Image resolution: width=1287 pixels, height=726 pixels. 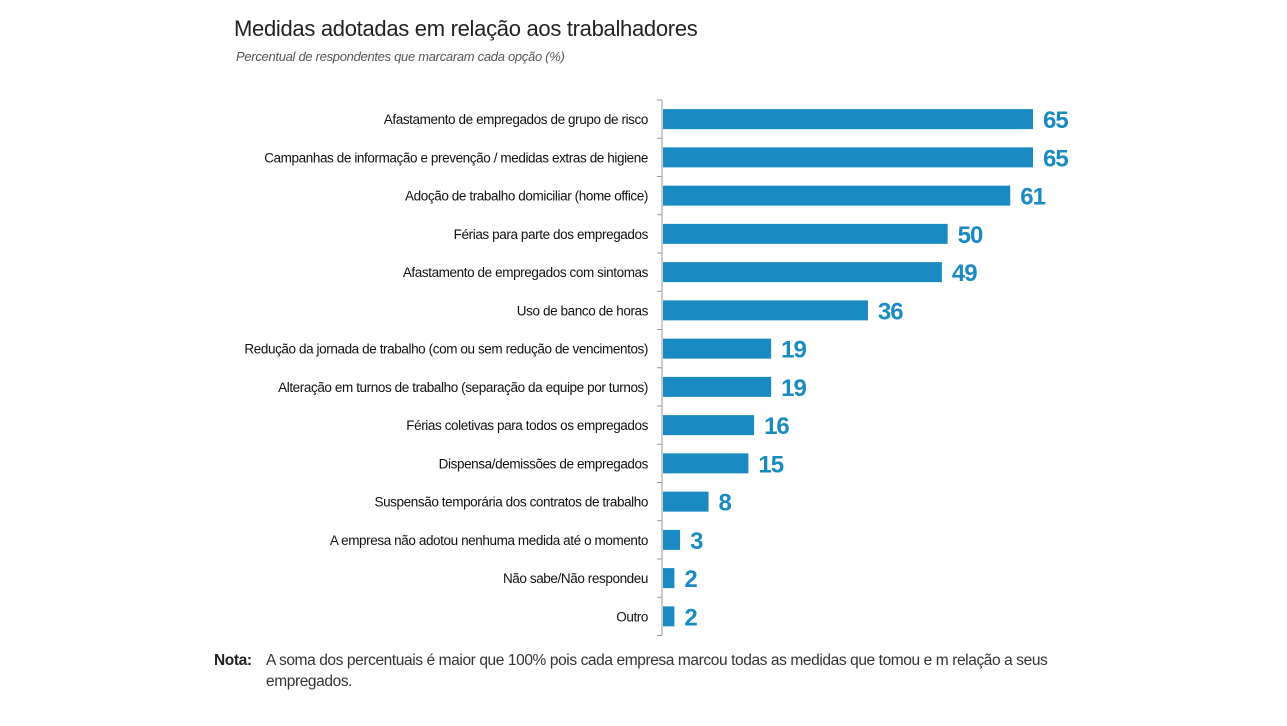 What do you see at coordinates (1032, 197) in the screenshot?
I see `value-label: 61` at bounding box center [1032, 197].